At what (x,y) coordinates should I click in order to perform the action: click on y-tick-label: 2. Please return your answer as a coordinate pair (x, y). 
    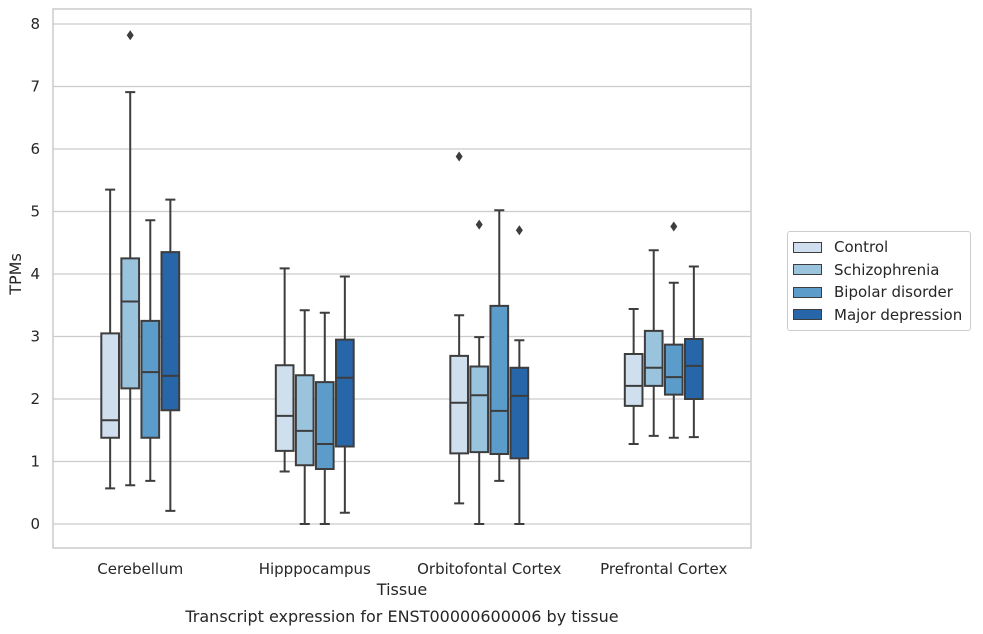
    Looking at the image, I should click on (35, 399).